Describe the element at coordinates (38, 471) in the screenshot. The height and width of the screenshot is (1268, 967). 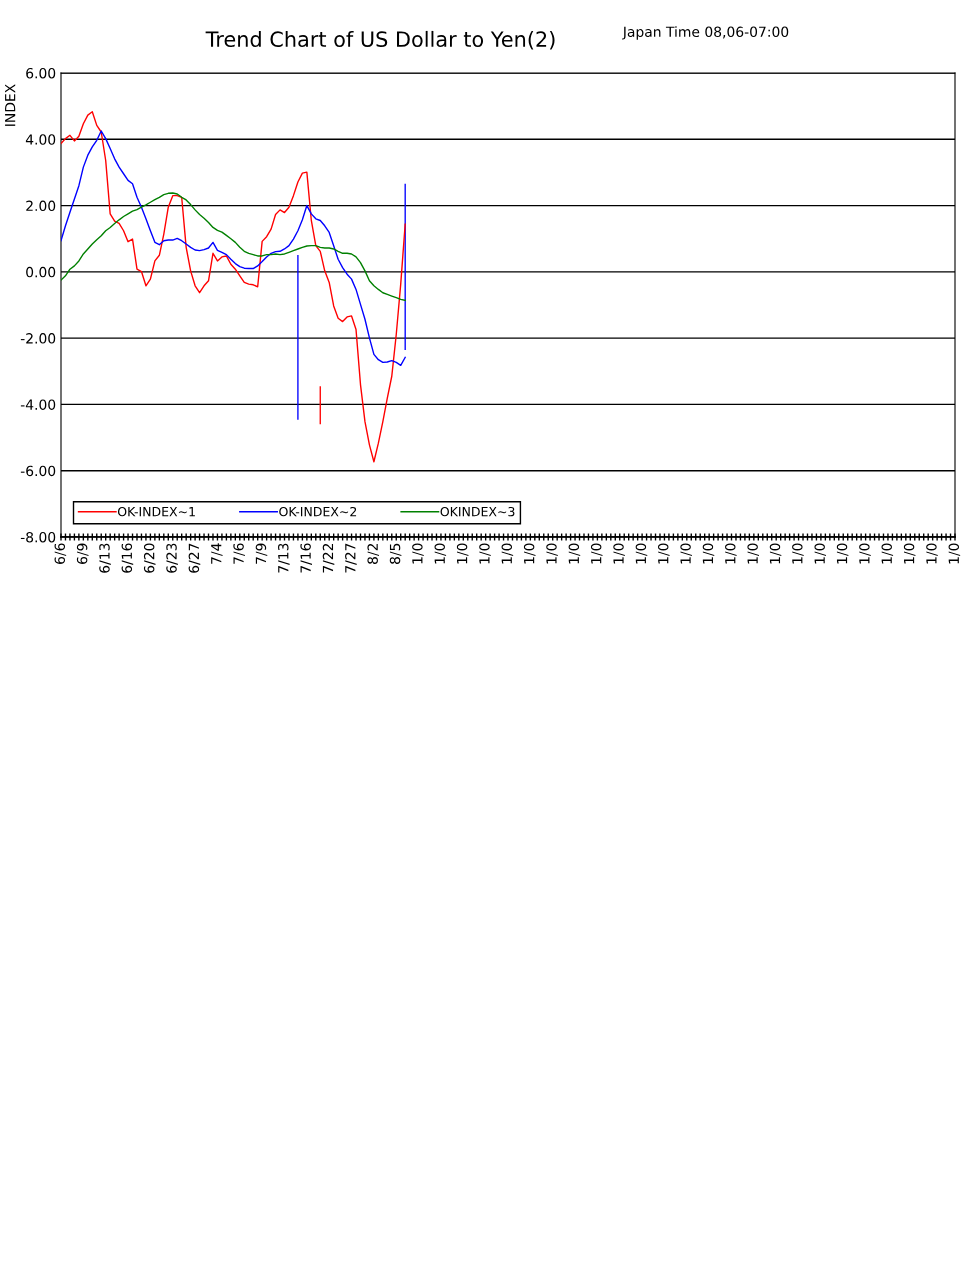
I see `y-tick-label: -6.00` at that location.